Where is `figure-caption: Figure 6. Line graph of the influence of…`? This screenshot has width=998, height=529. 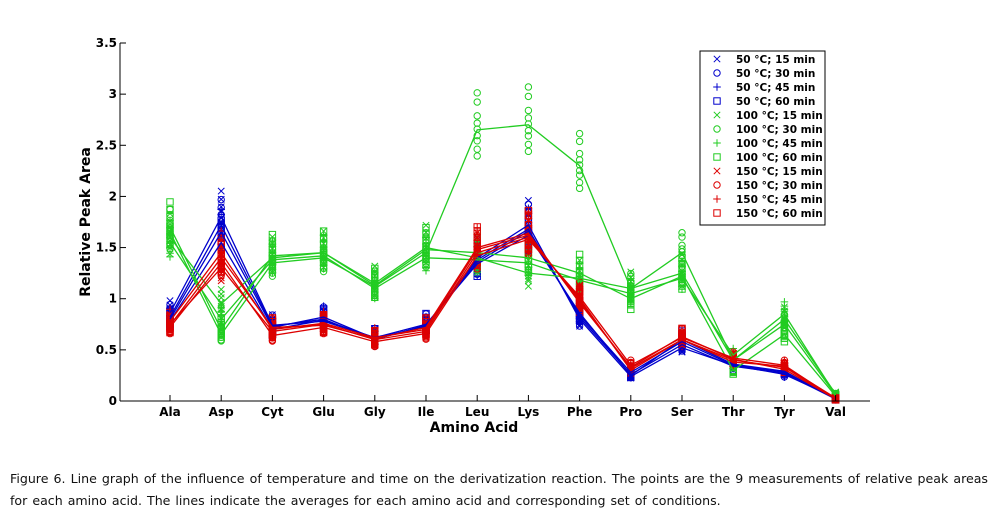
figure-caption: Figure 6. Line graph of the influence of… is located at coordinates (499, 489).